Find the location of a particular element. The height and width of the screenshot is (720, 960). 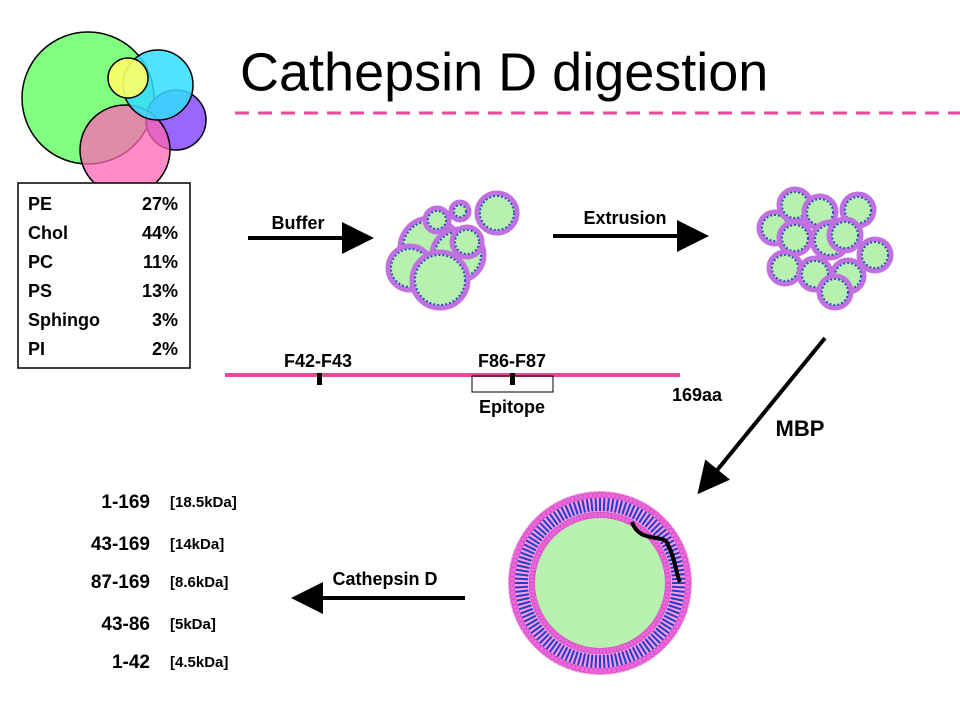

fragment-range: 1-169 is located at coordinates (125, 502).